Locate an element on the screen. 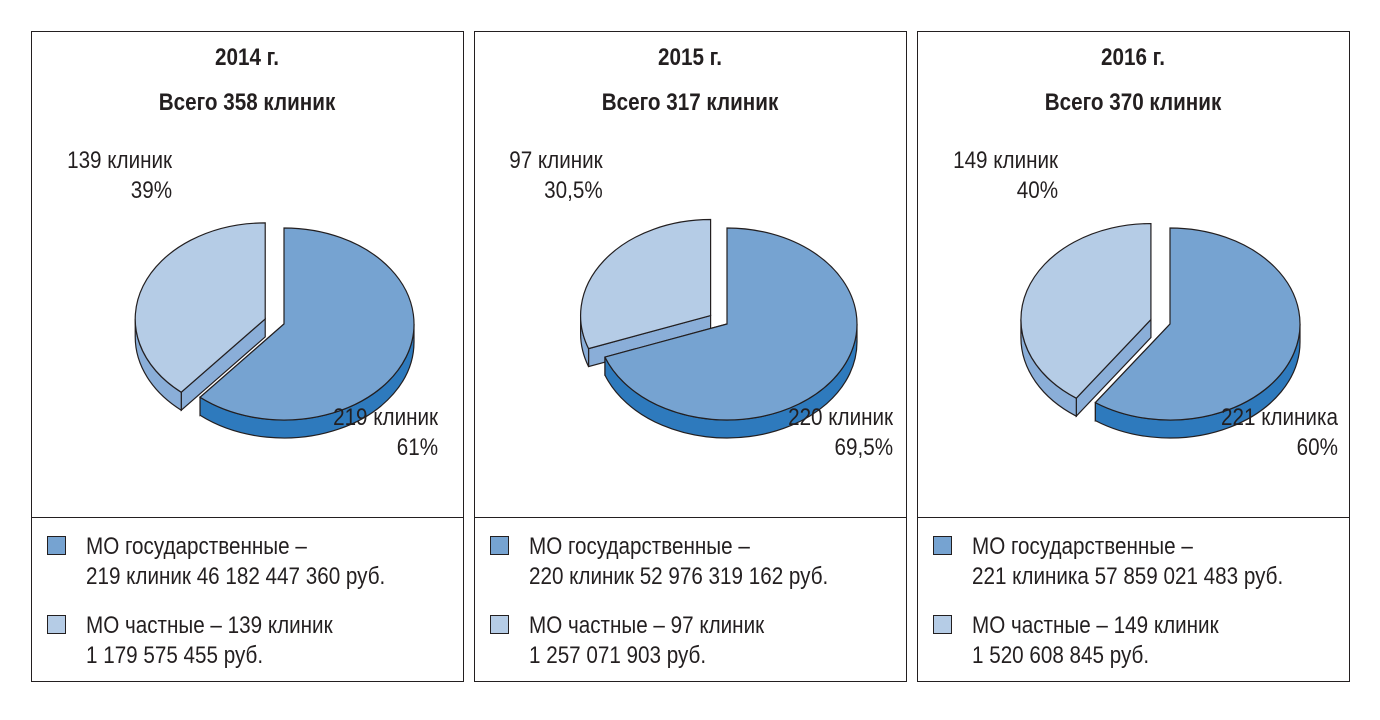  chart-subtitle: Всего 358 клиник is located at coordinates (247, 102).